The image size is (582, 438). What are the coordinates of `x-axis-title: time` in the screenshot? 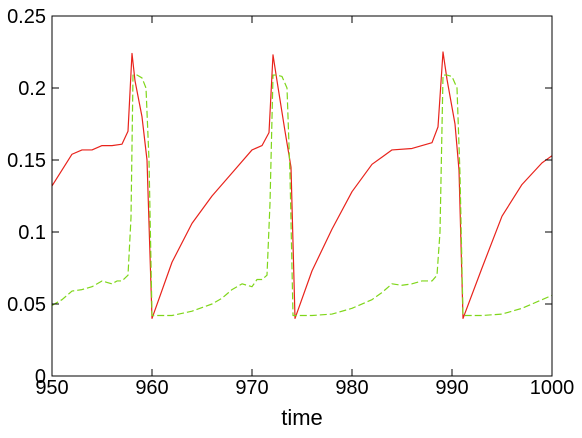 It's located at (302, 417).